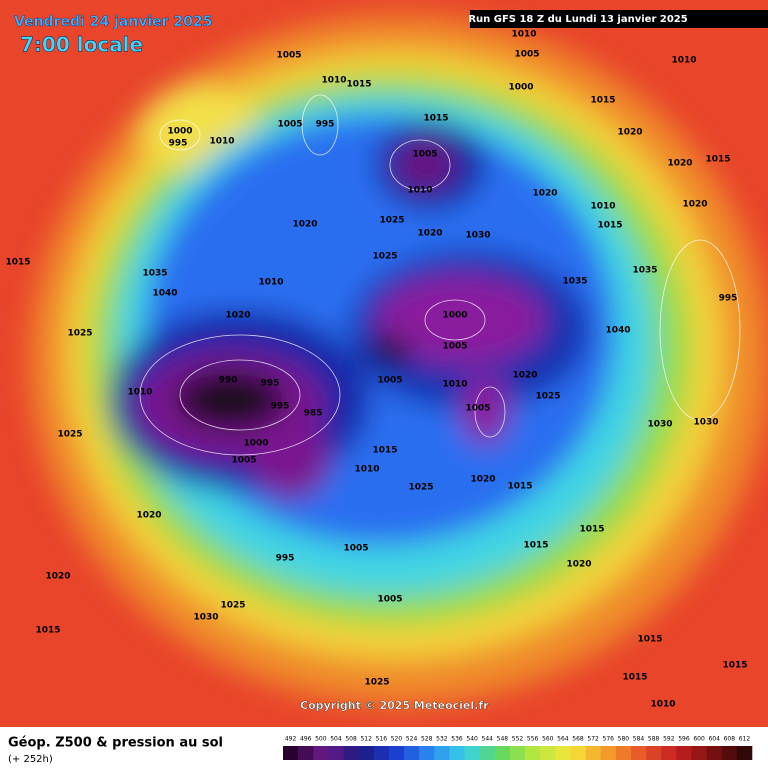  Describe the element at coordinates (228, 381) in the screenshot. I see `isobar-label: 990` at that location.